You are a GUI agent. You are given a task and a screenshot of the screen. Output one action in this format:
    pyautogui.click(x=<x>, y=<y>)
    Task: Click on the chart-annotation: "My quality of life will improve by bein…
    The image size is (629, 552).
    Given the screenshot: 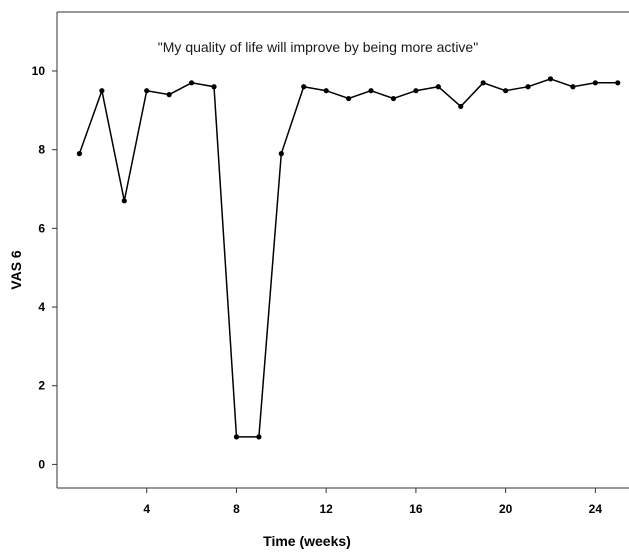 What is the action you would take?
    pyautogui.click(x=318, y=47)
    